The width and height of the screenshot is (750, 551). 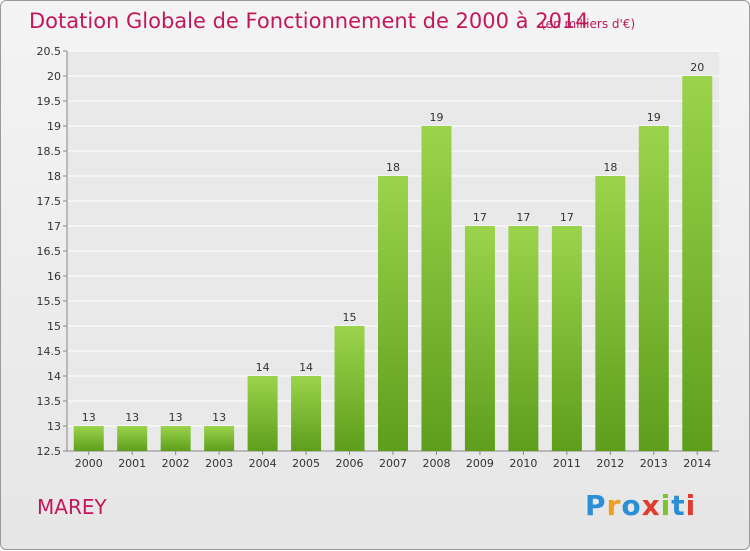 What do you see at coordinates (566, 338) in the screenshot?
I see `bar-2011` at bounding box center [566, 338].